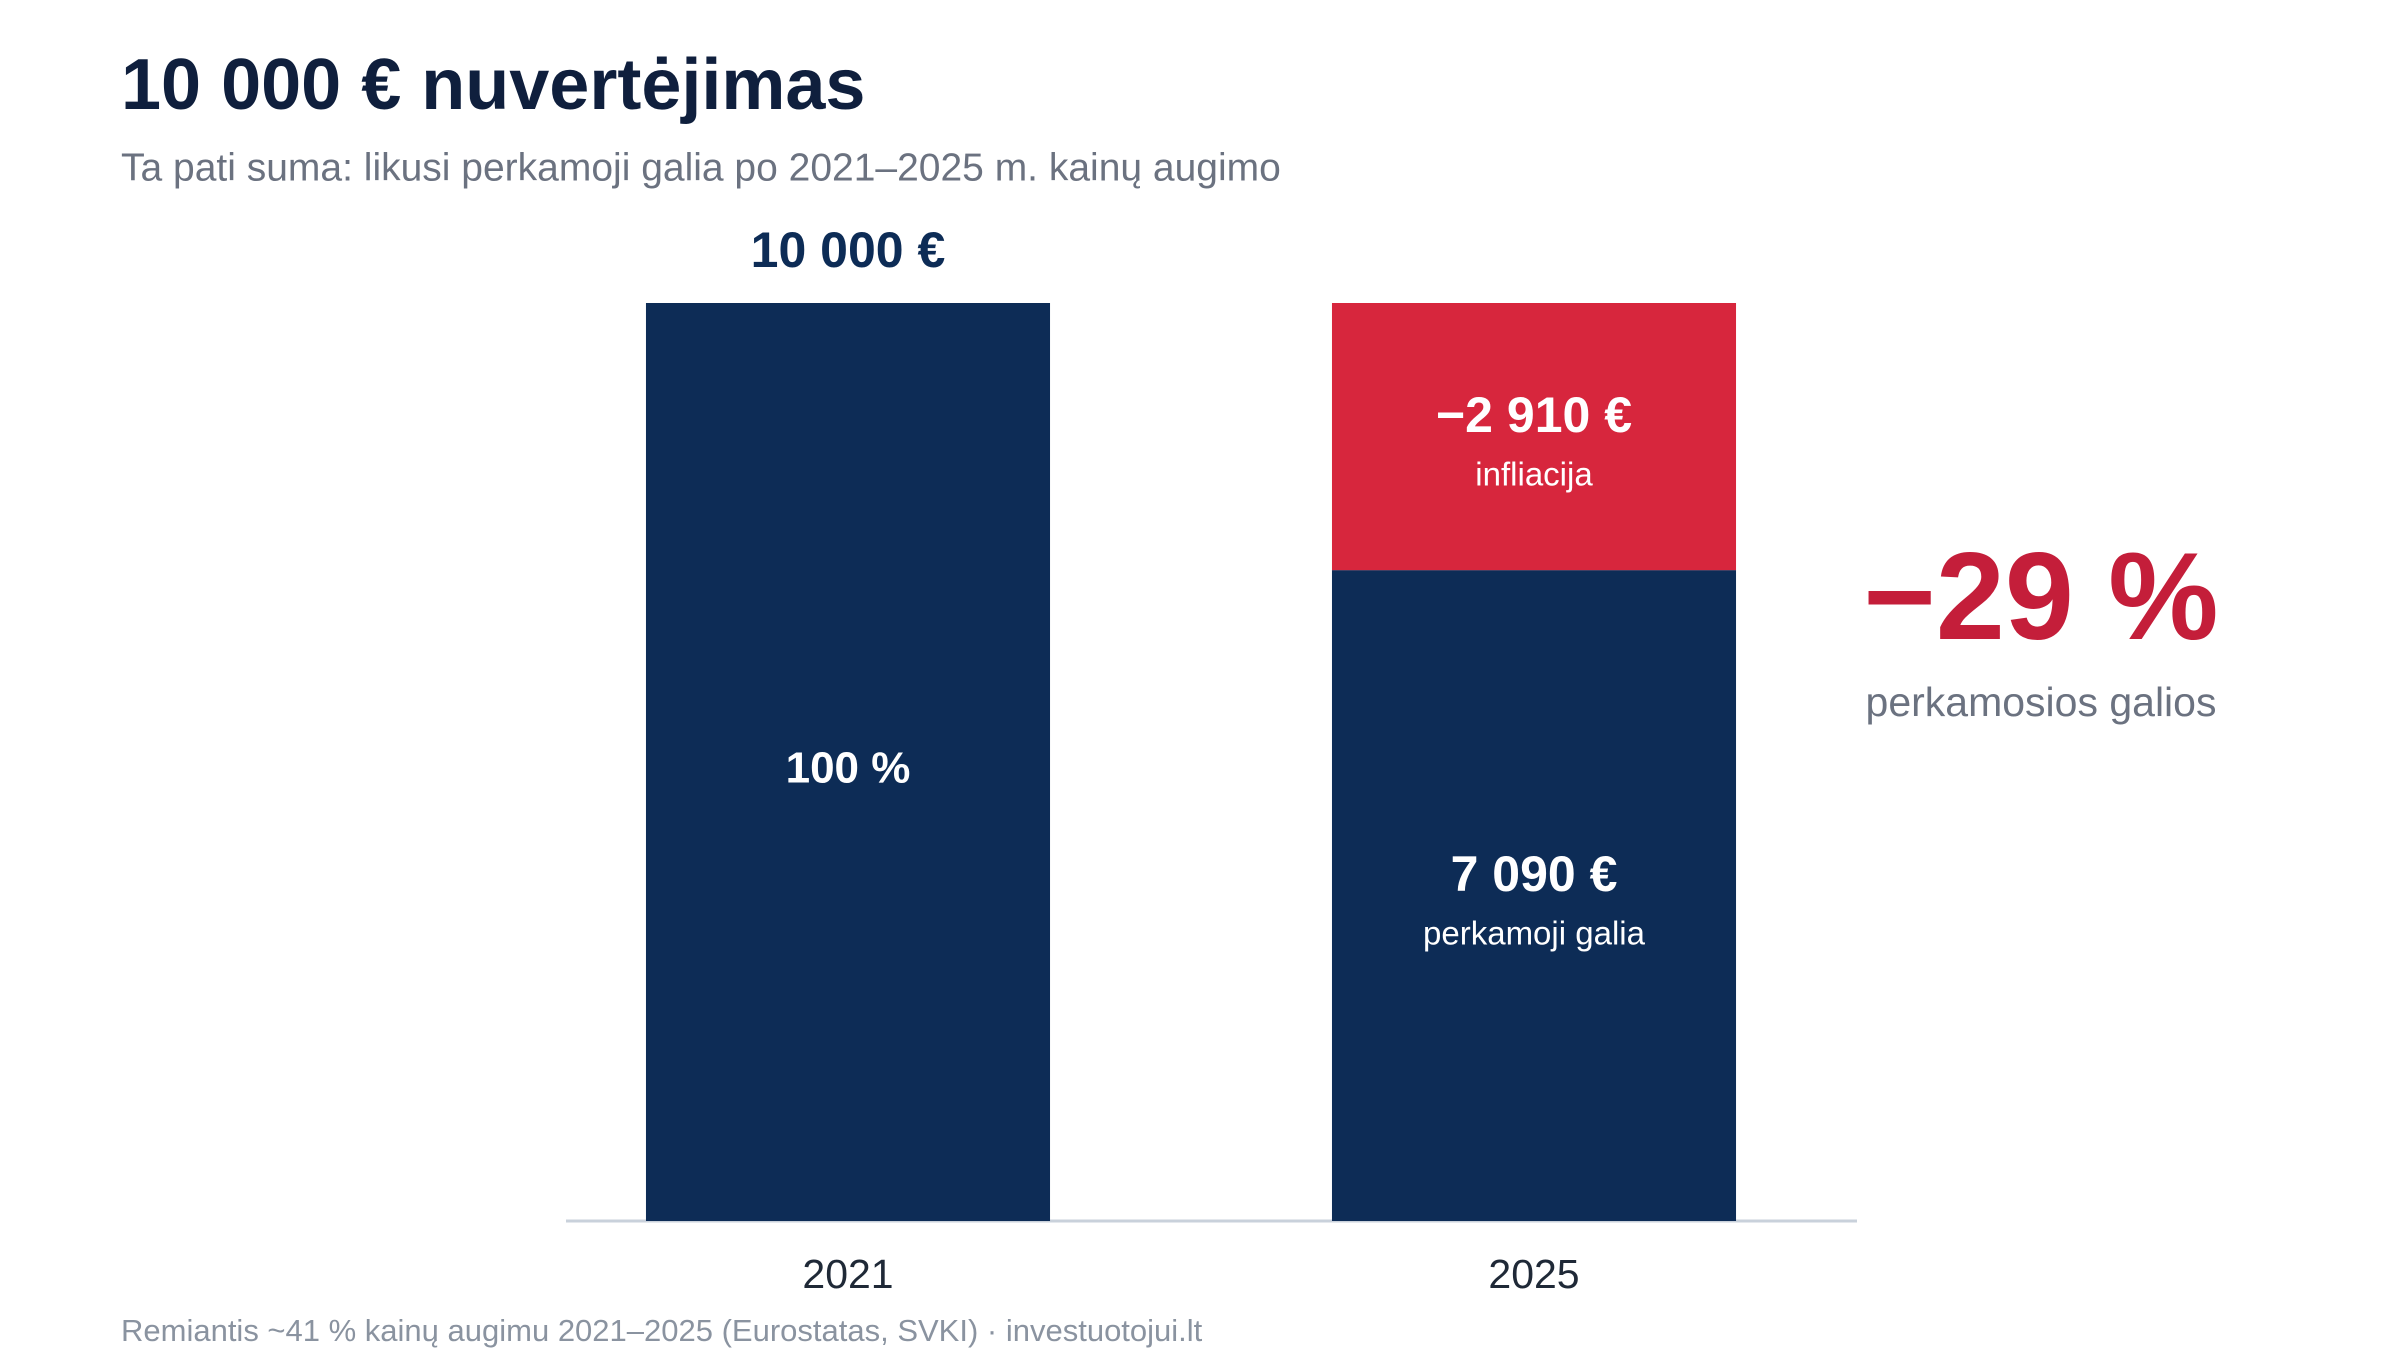 The image size is (2400, 1350). I want to click on segment-name: perkamoji galia, so click(1534, 932).